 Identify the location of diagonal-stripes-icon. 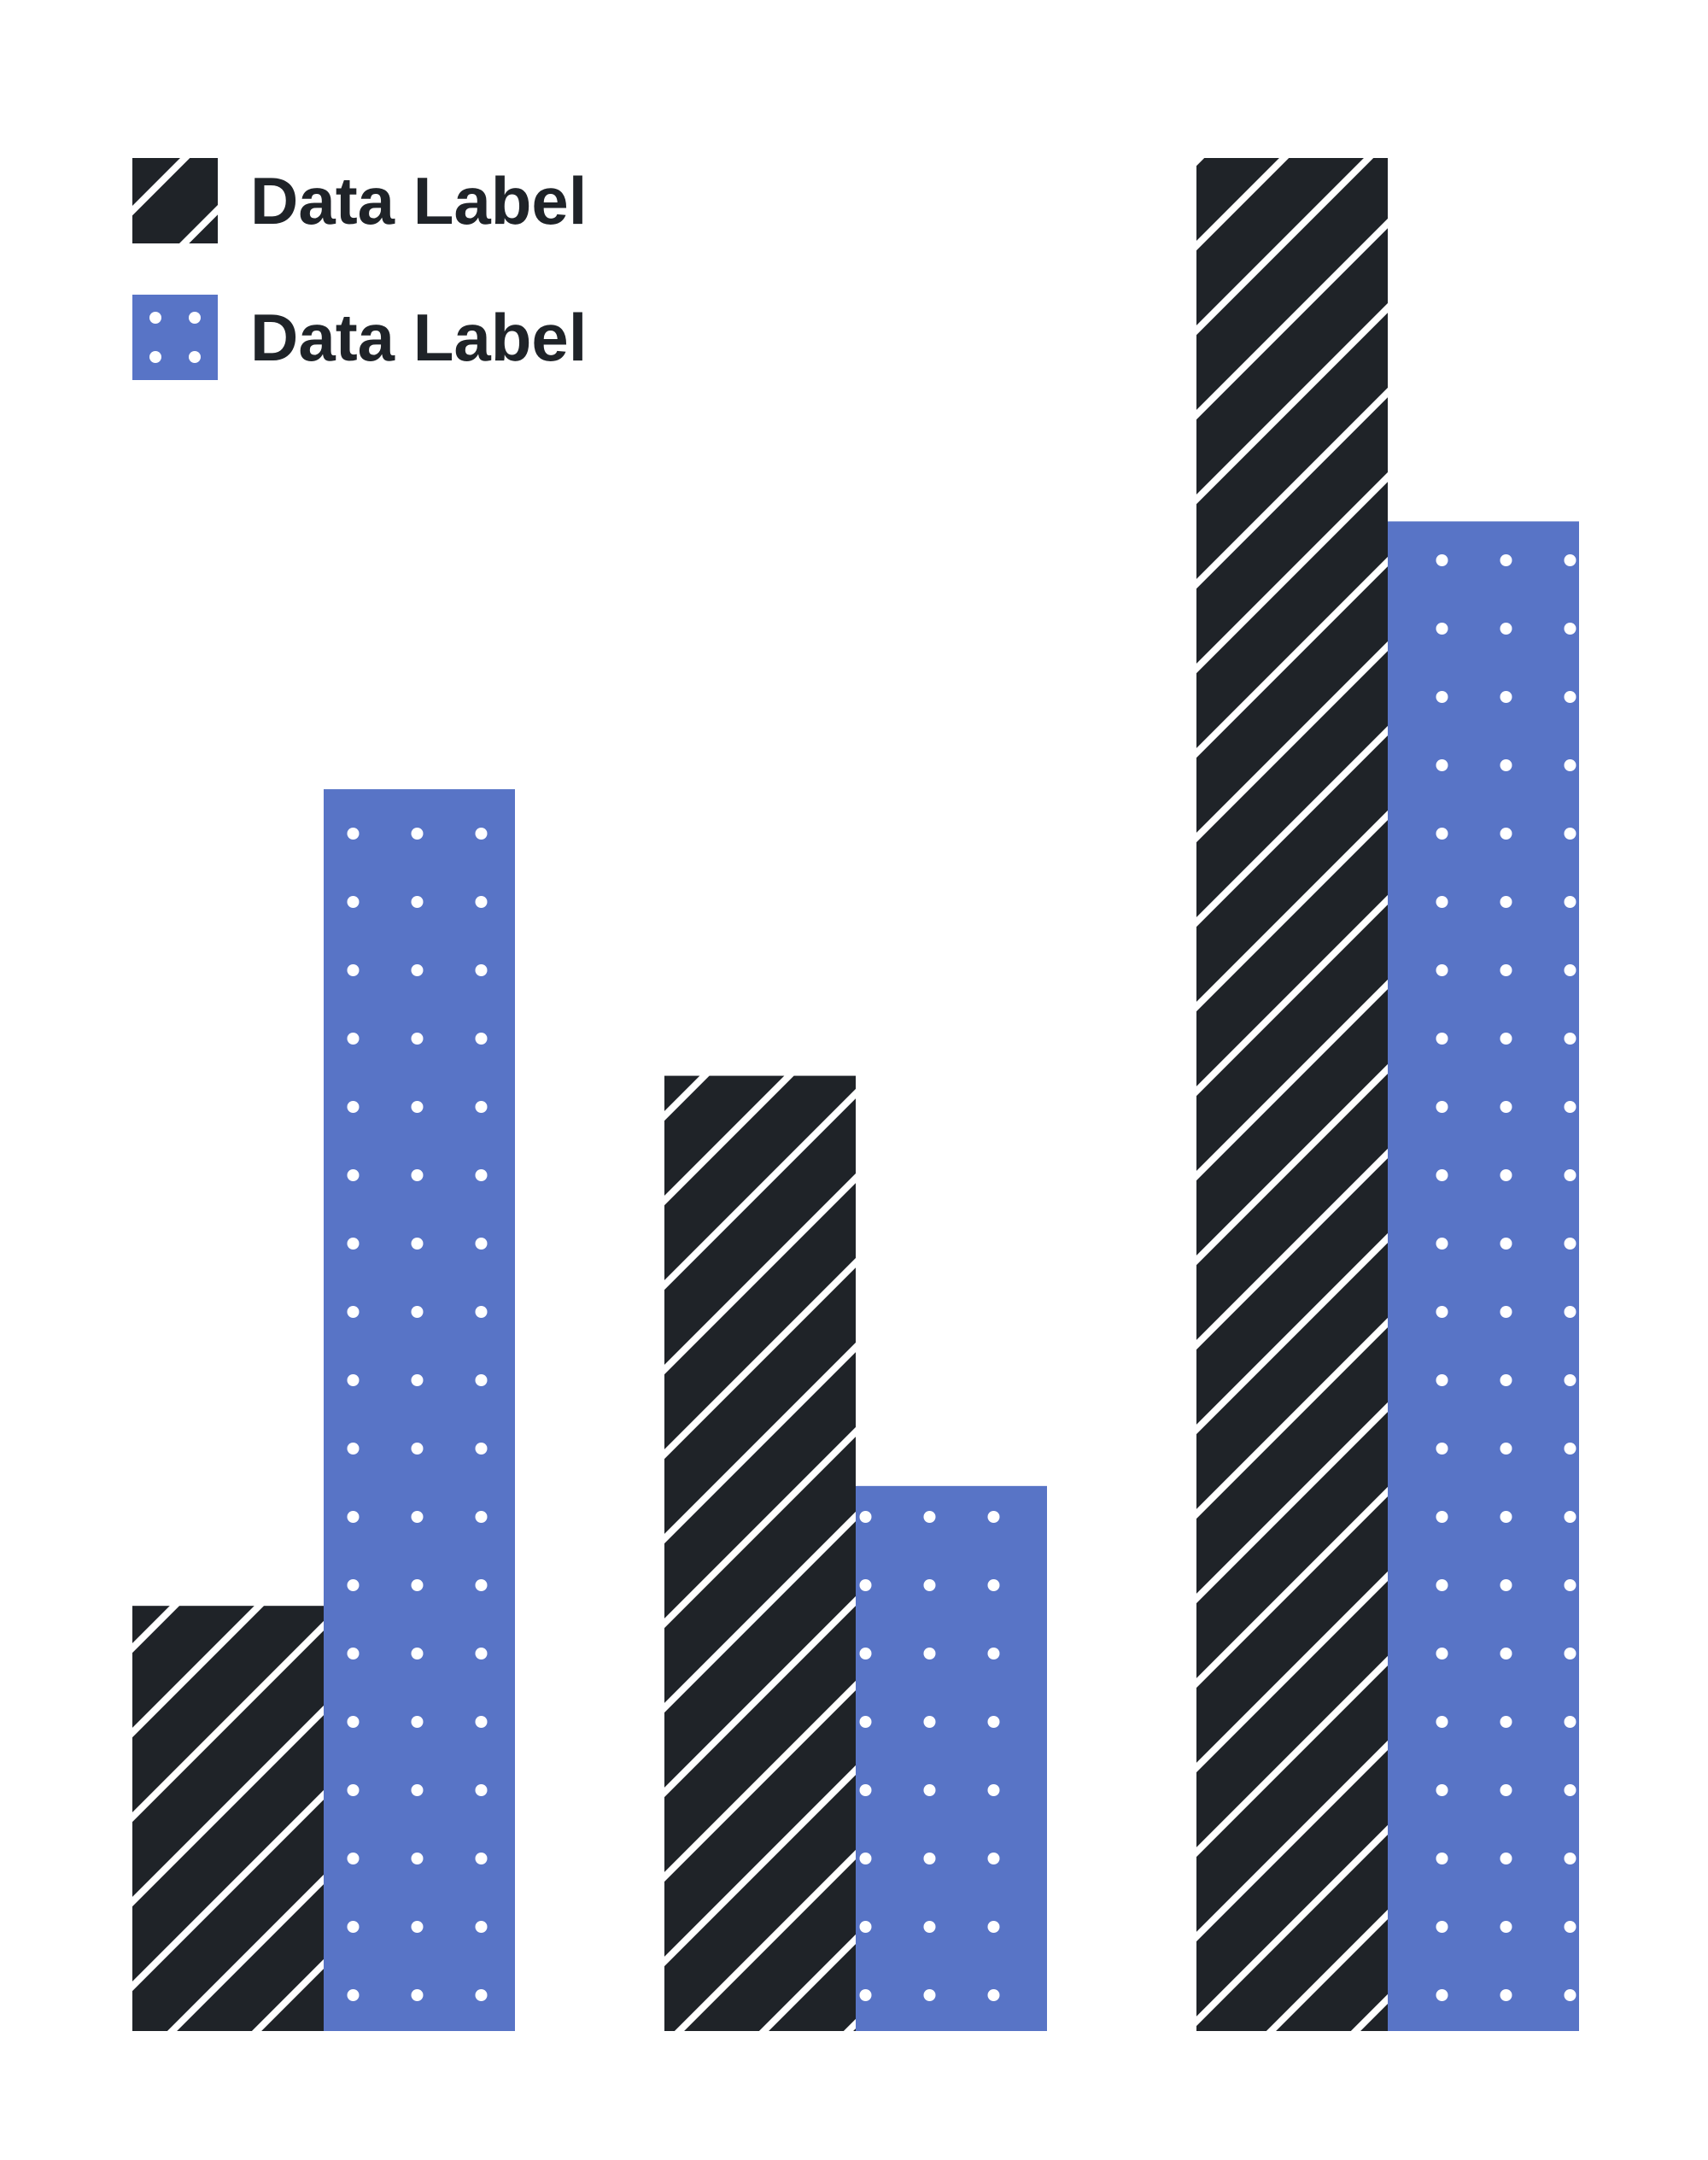
(175, 200).